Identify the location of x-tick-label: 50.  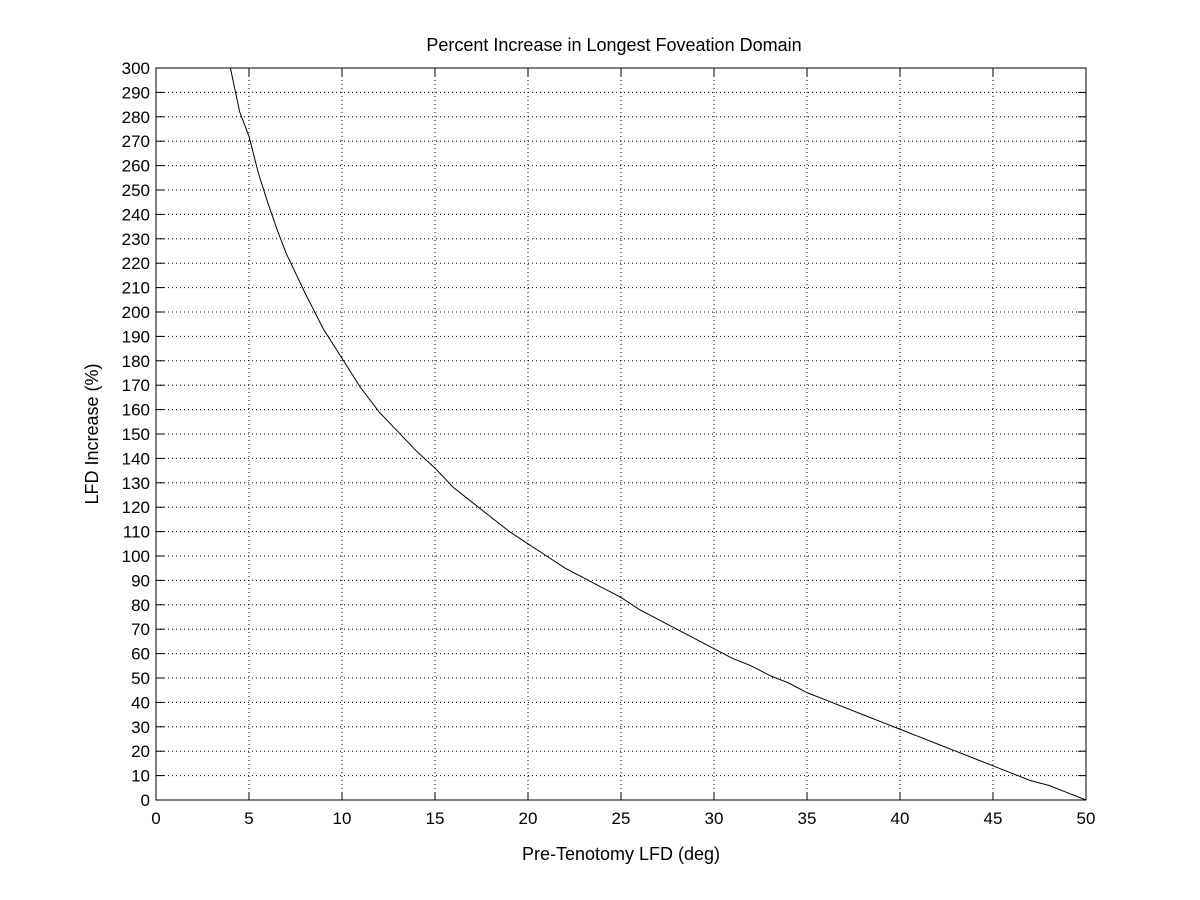
(1086, 818).